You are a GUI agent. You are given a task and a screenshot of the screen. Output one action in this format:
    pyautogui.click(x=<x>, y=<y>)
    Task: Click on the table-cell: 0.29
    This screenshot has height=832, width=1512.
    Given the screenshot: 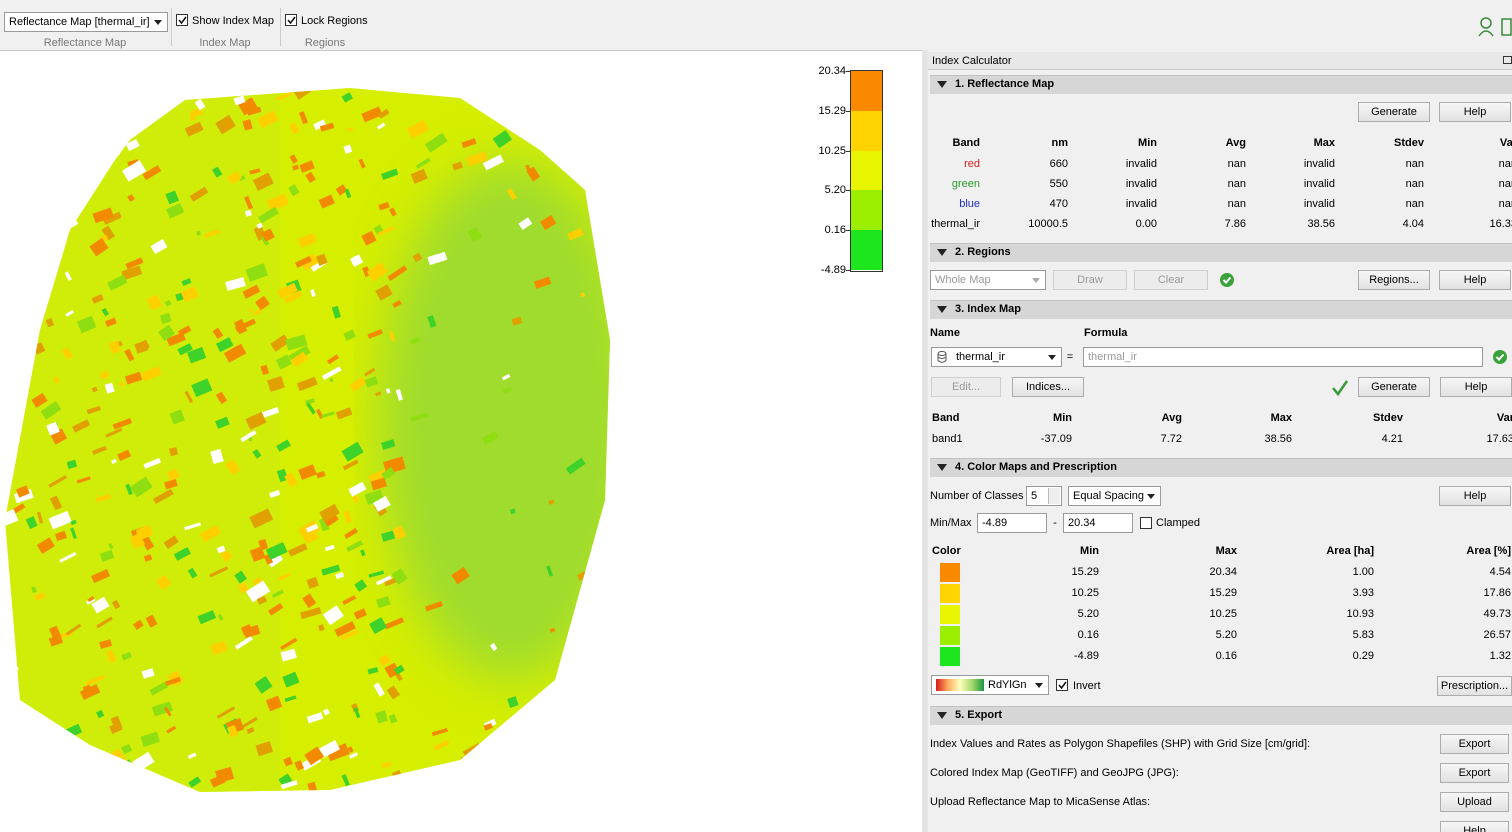 What is the action you would take?
    pyautogui.click(x=1319, y=656)
    